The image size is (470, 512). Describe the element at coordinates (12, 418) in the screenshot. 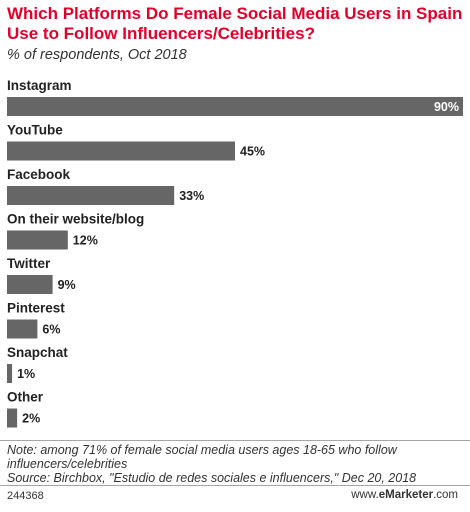

I see `bar-other` at that location.